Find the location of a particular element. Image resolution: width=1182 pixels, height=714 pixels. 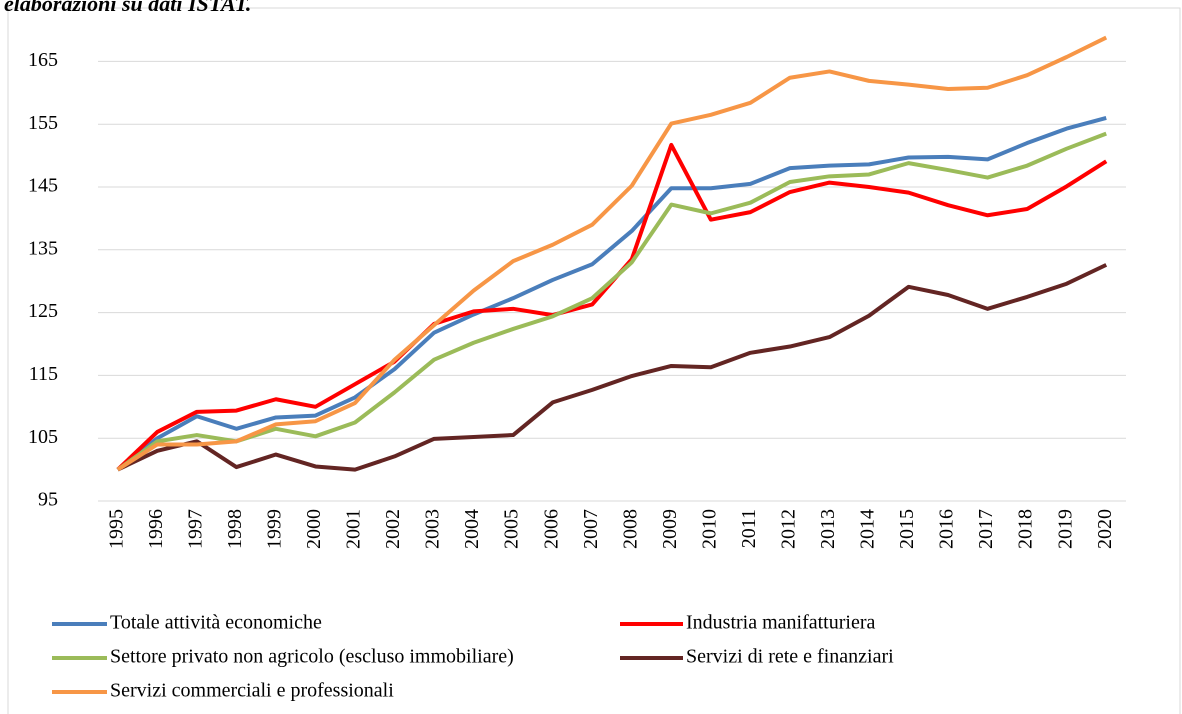

x-tick-label: 2017 is located at coordinates (986, 529).